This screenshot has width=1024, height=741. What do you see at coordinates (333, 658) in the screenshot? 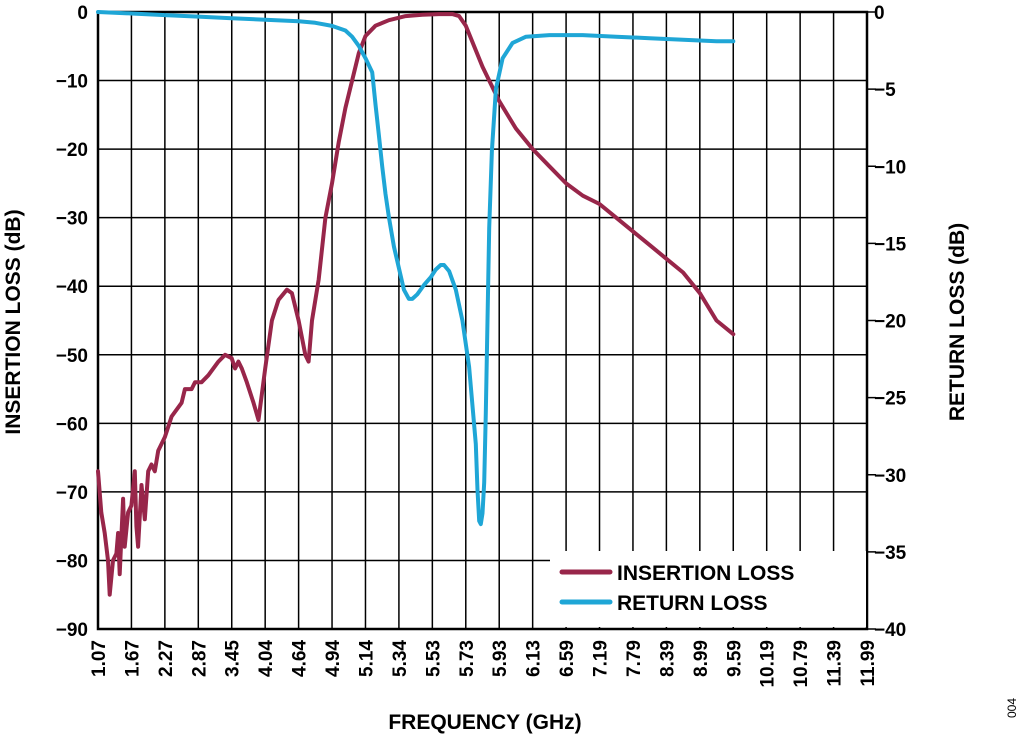
I see `x-tick-label: 4.94` at bounding box center [333, 658].